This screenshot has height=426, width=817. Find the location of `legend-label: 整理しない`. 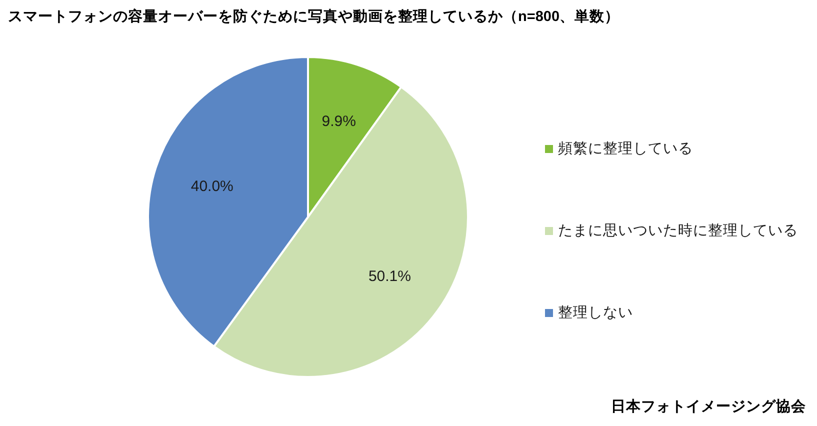

legend-label: 整理しない is located at coordinates (595, 312).